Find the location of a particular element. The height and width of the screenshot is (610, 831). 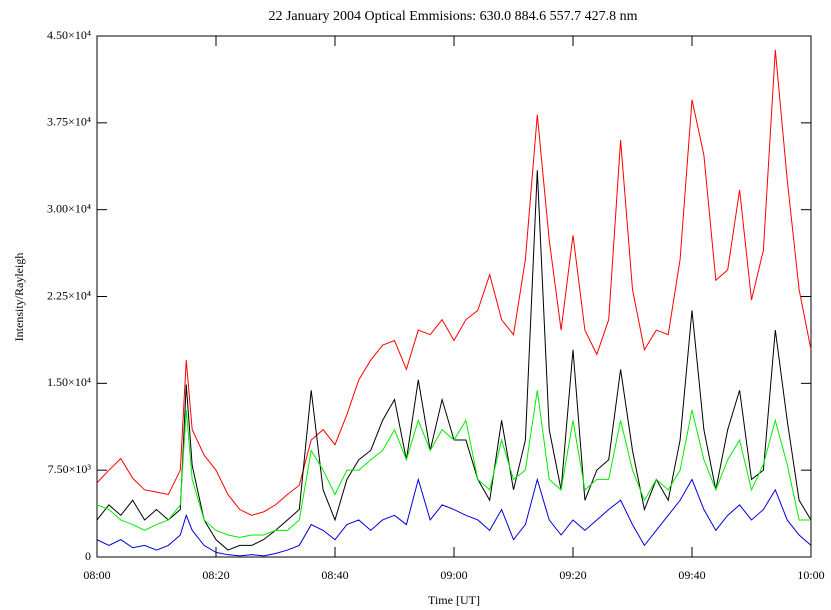

y-tick-label: 3.75×10⁴ is located at coordinates (69, 122).